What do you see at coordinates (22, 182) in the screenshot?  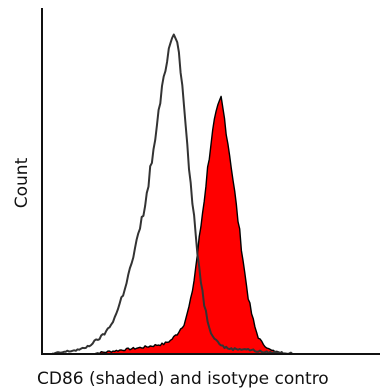 I see `y-axis-label: Count` at bounding box center [22, 182].